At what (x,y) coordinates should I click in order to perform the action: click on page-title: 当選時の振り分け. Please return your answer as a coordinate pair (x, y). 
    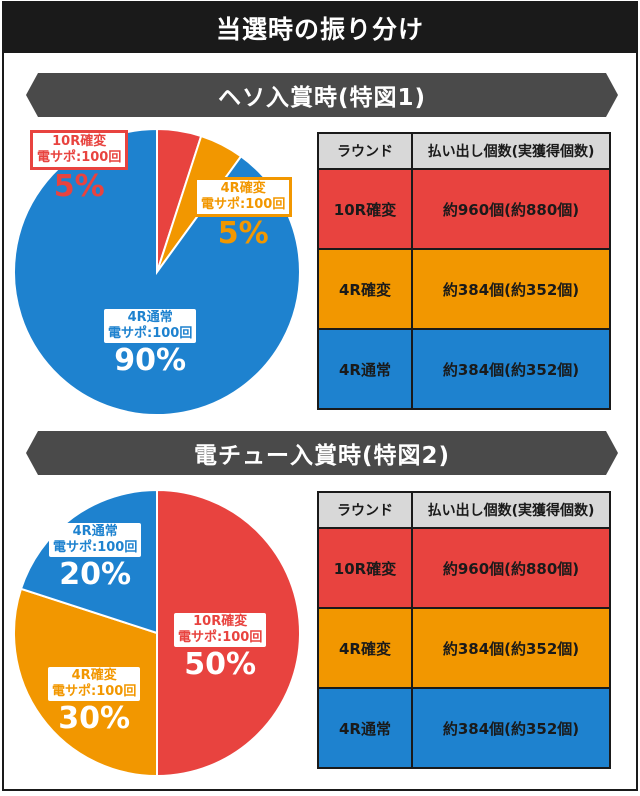
    Looking at the image, I should click on (320, 28).